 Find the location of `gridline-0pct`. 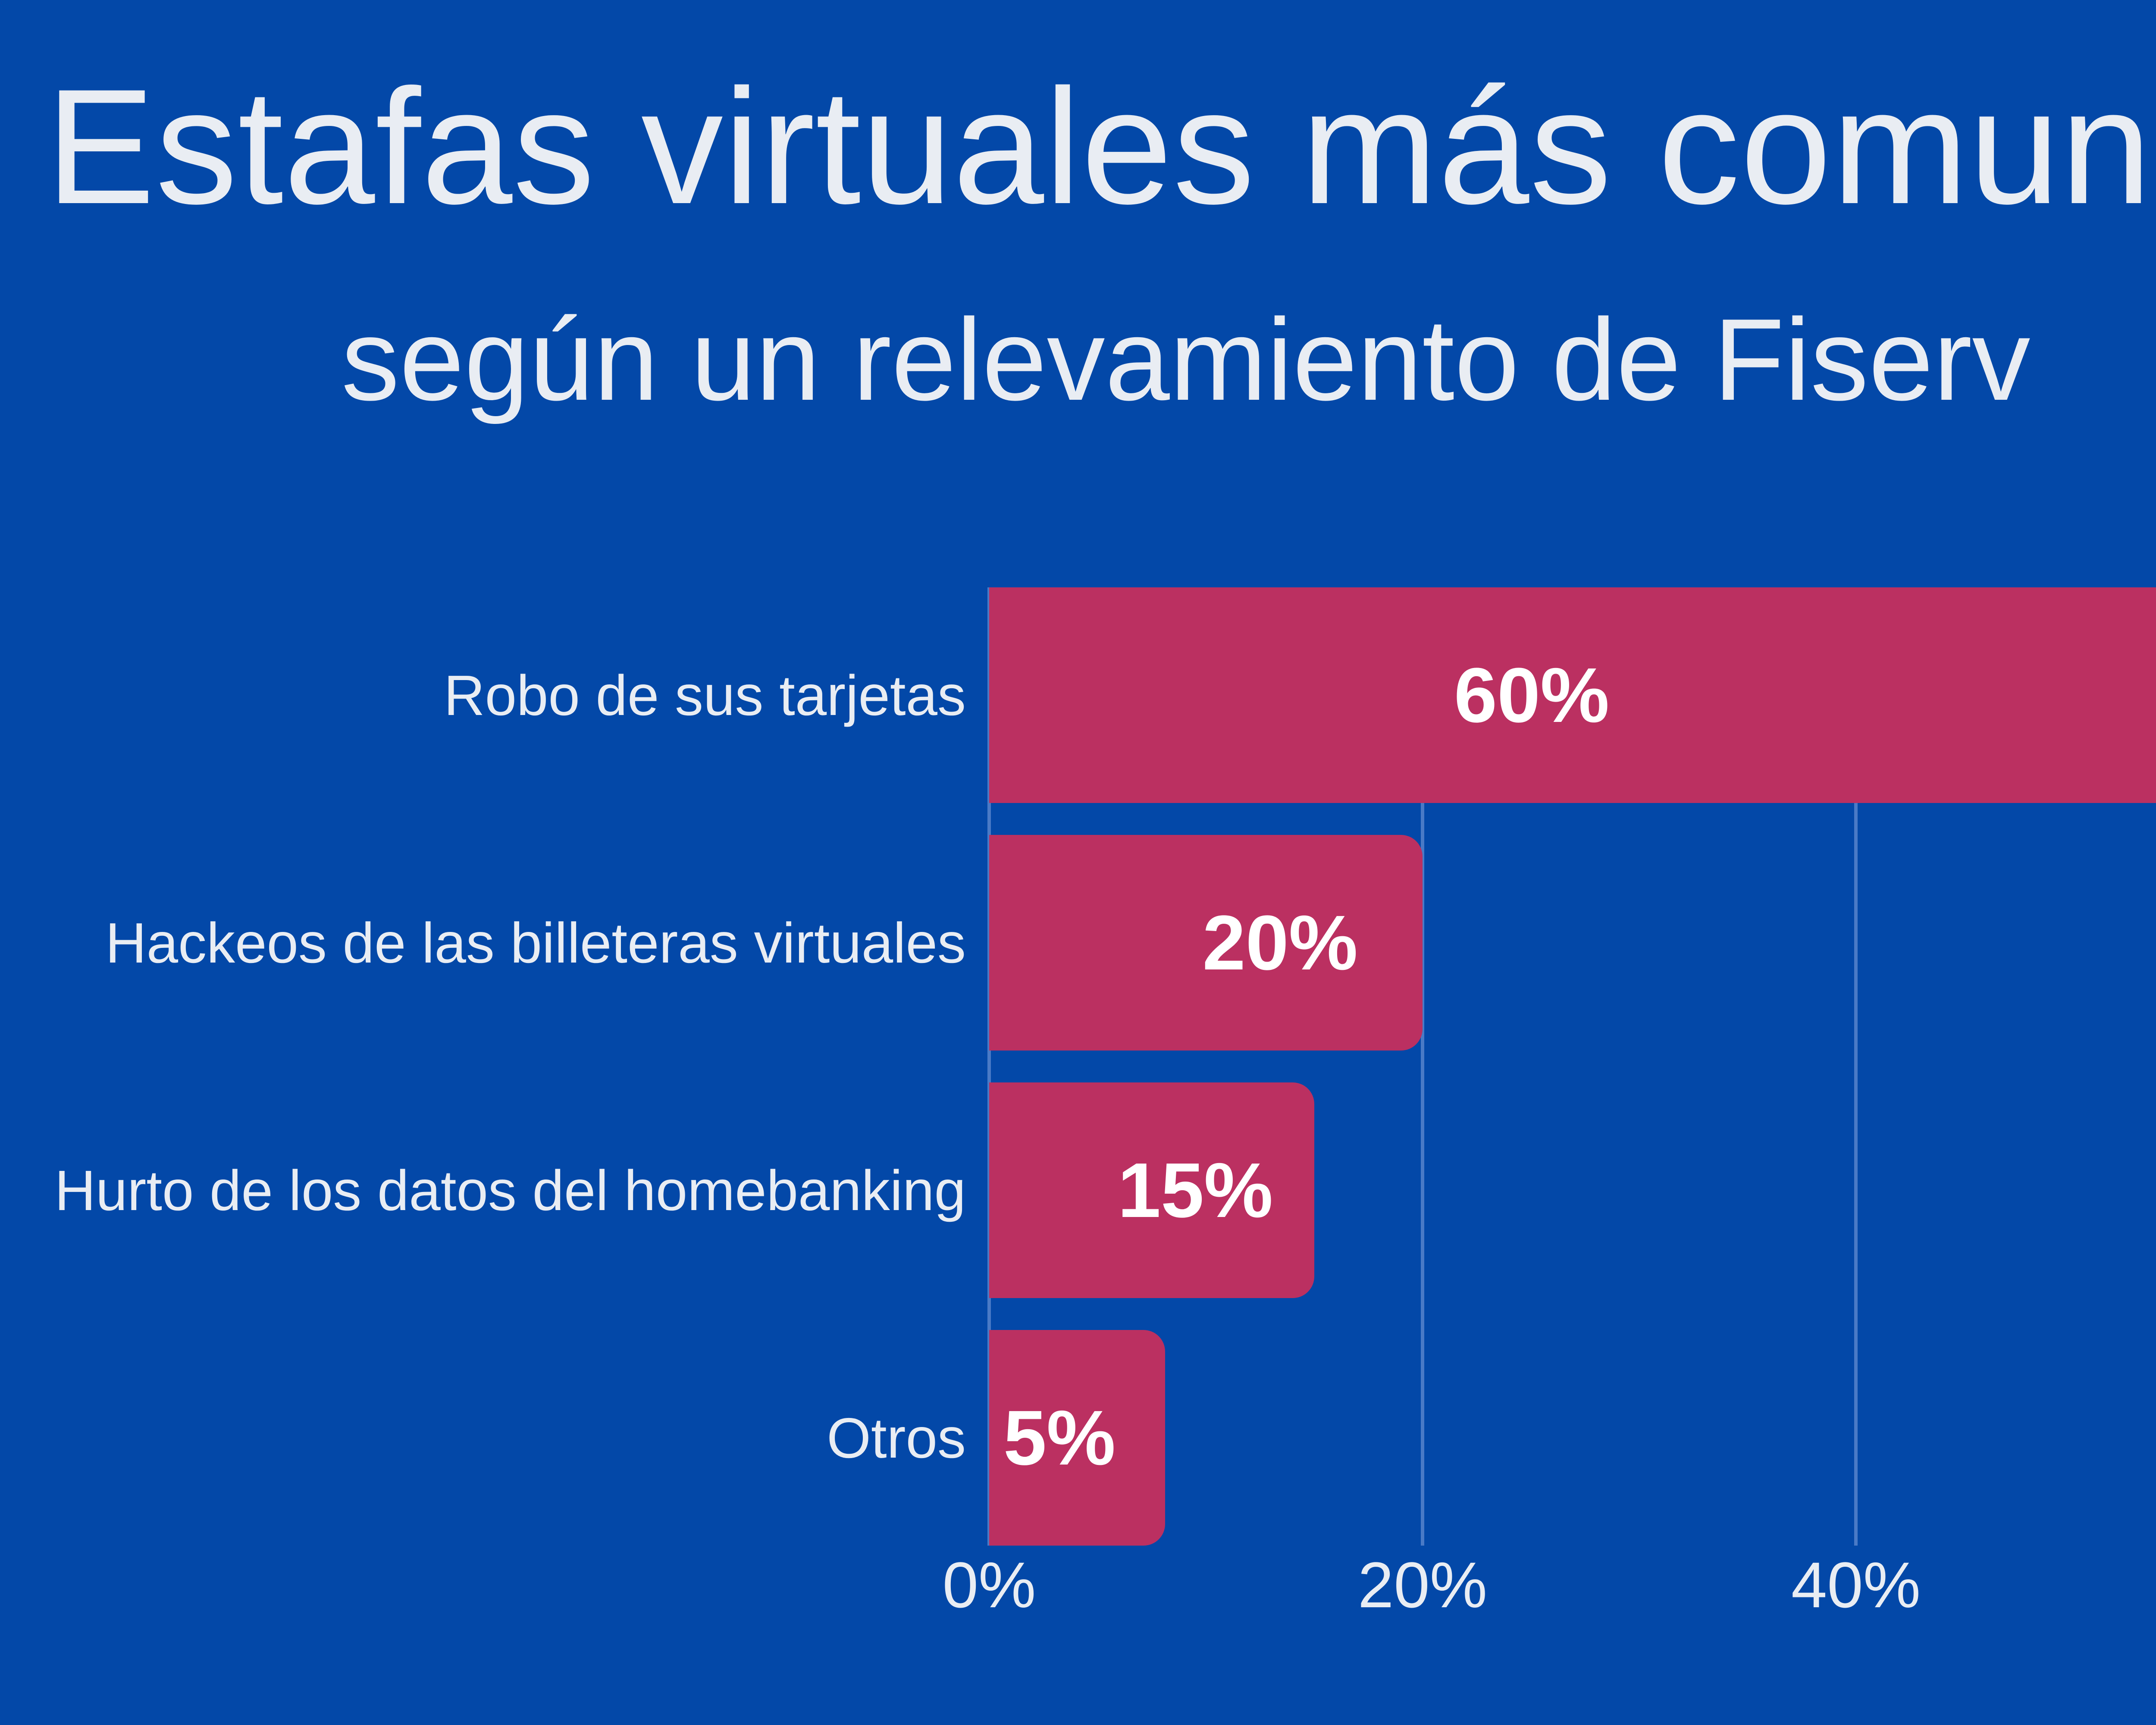

gridline-0pct is located at coordinates (989, 1066).